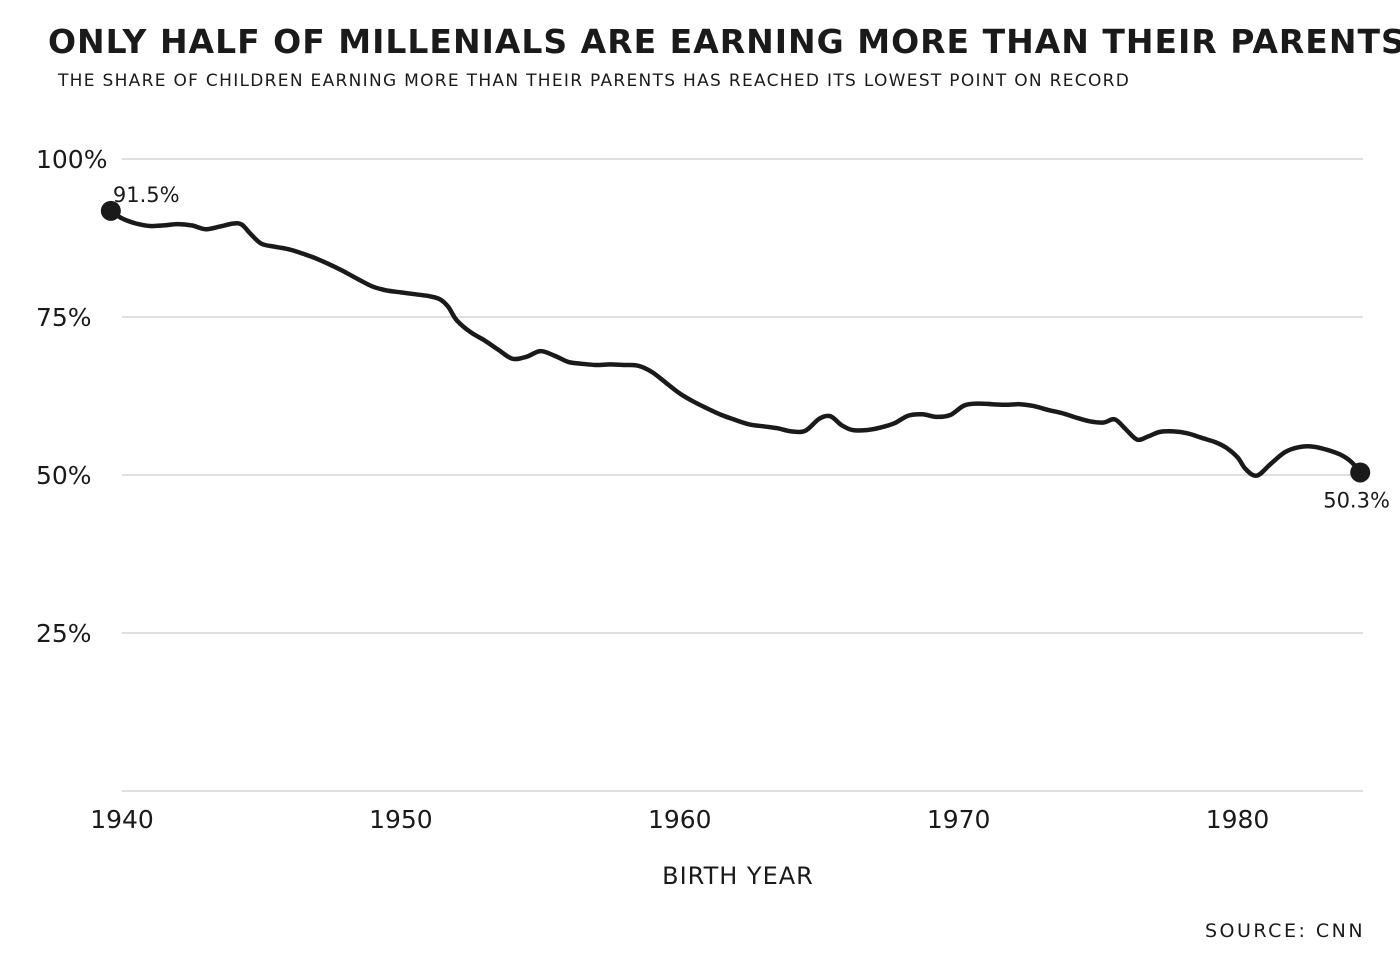  What do you see at coordinates (1238, 819) in the screenshot?
I see `x-tick-label-1980: 1980` at bounding box center [1238, 819].